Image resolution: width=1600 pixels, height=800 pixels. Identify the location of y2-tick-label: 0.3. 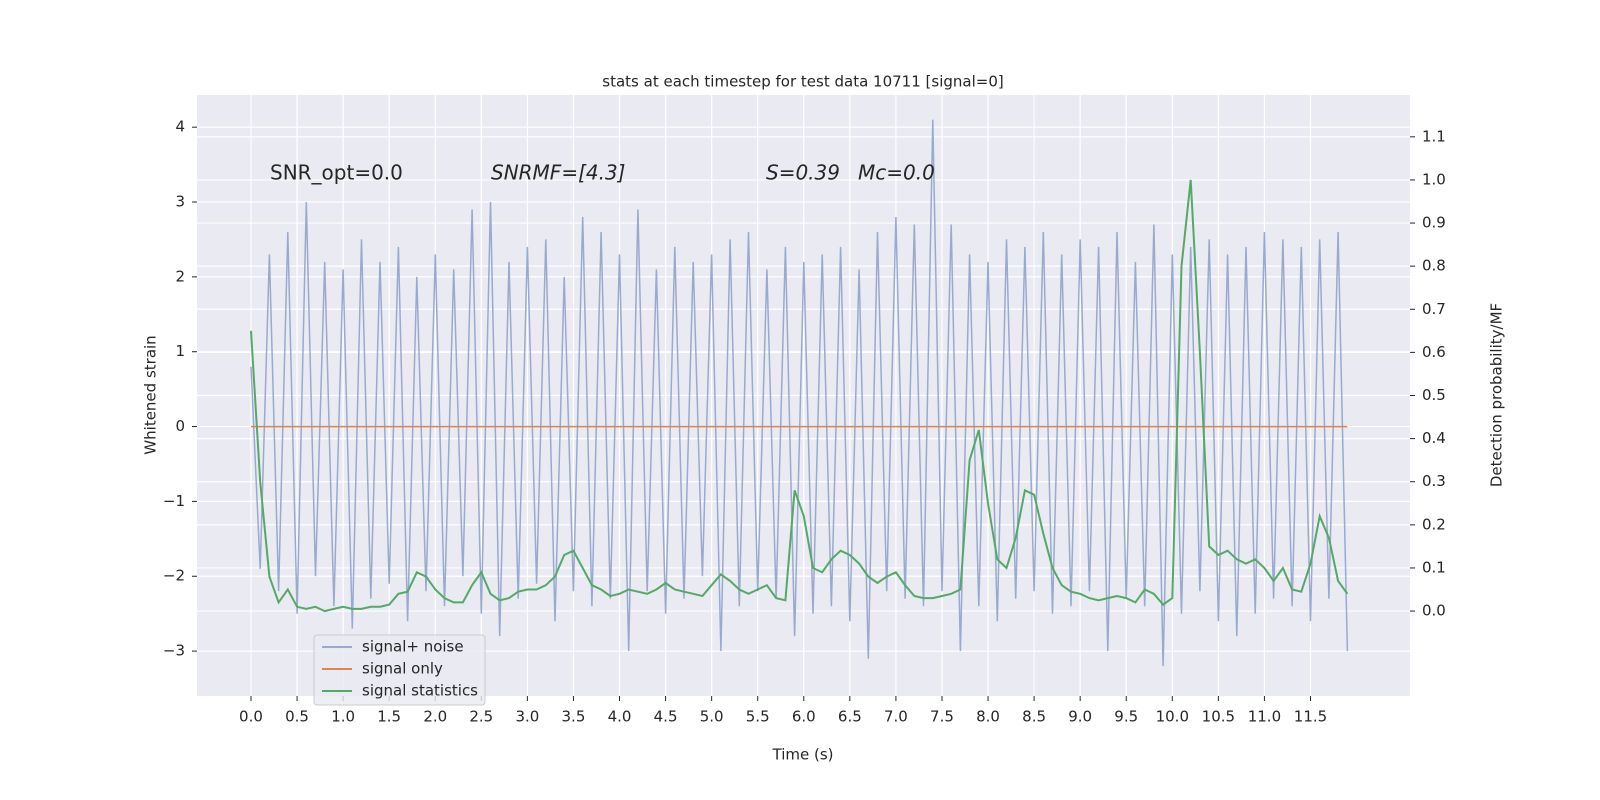
(1434, 481).